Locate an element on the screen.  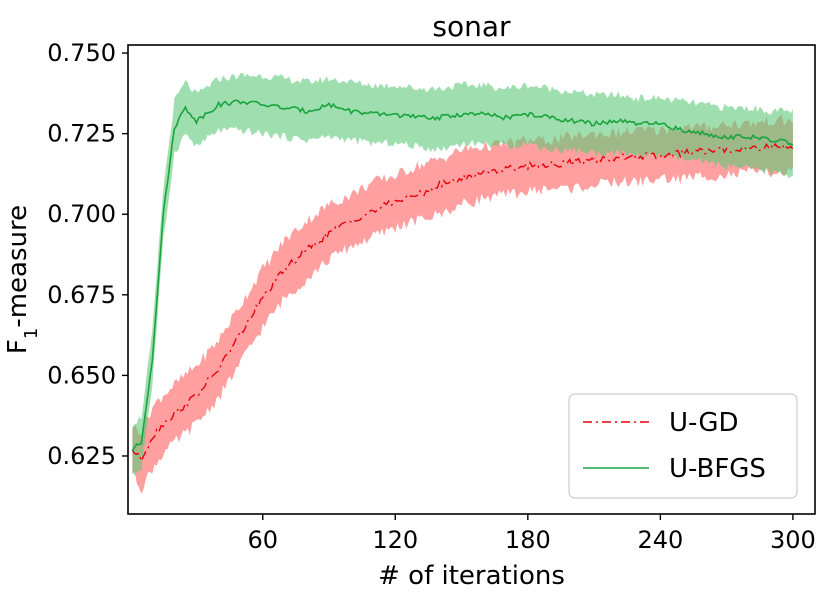
y-axis-label-rest: -measure is located at coordinates (18, 266).